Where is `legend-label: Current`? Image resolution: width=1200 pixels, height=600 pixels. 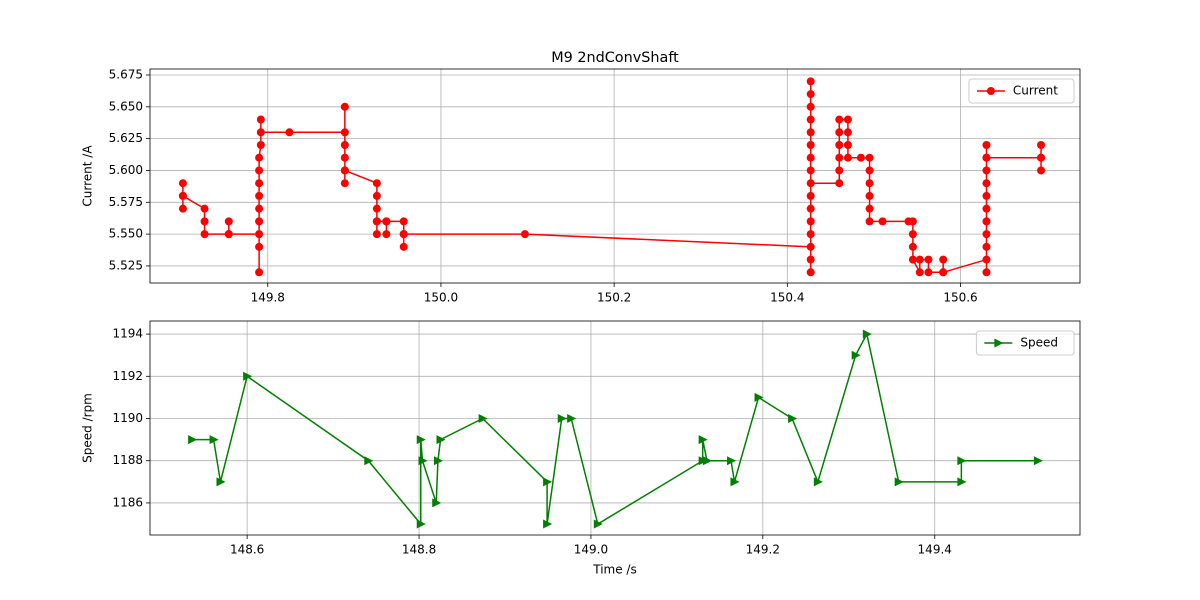 legend-label: Current is located at coordinates (1035, 91).